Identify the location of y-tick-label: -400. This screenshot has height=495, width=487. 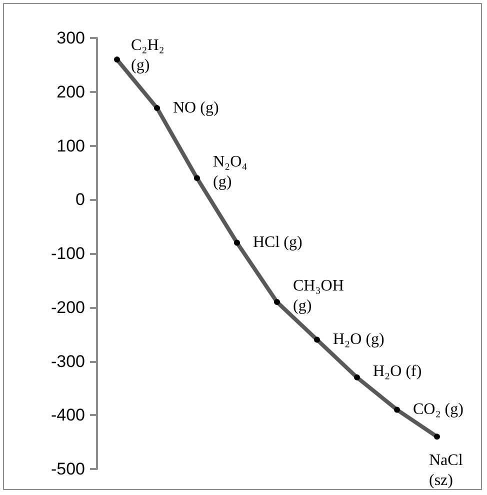
(67, 415).